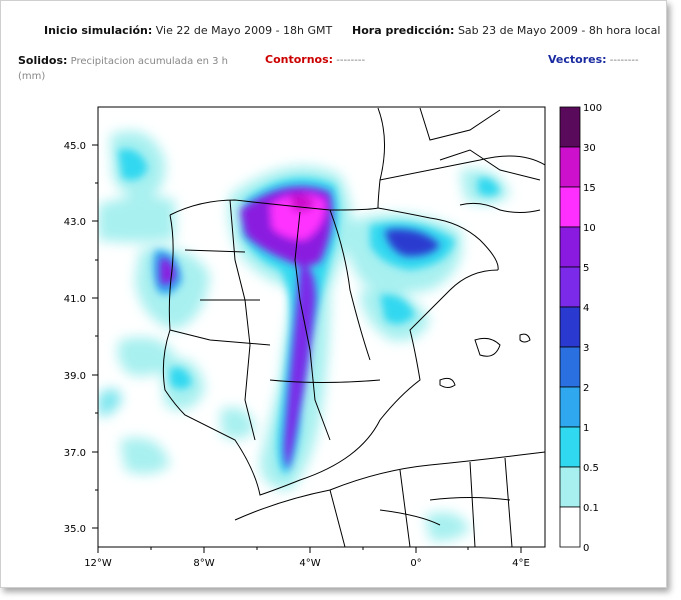  I want to click on contornos-label: Contornos:, so click(299, 59).